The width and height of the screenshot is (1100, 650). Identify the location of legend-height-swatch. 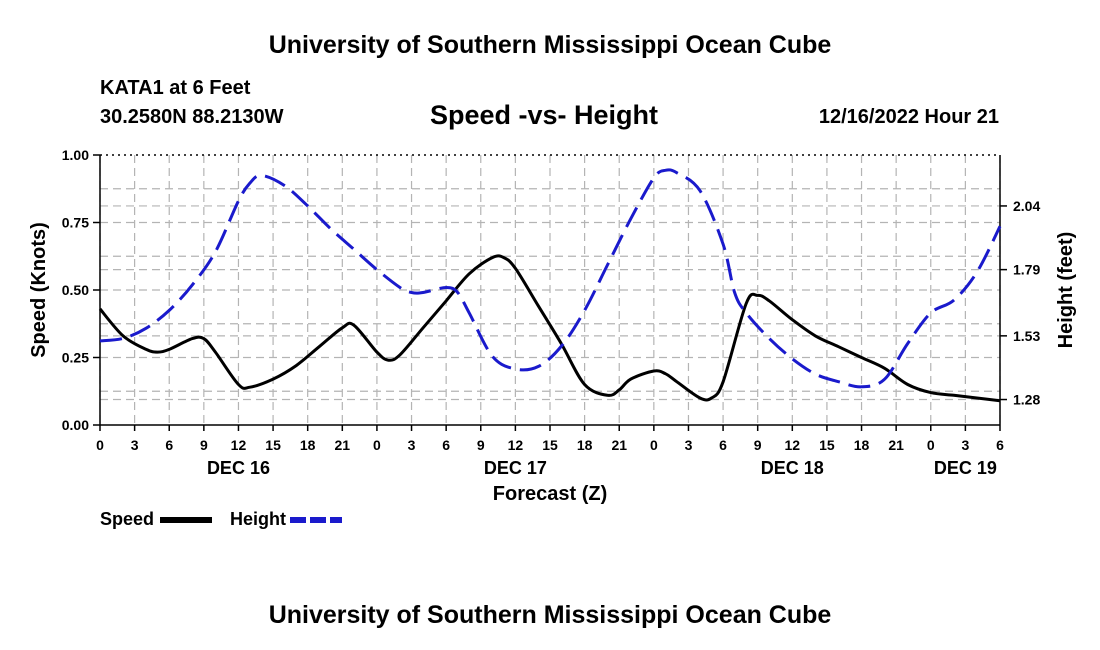
(316, 520).